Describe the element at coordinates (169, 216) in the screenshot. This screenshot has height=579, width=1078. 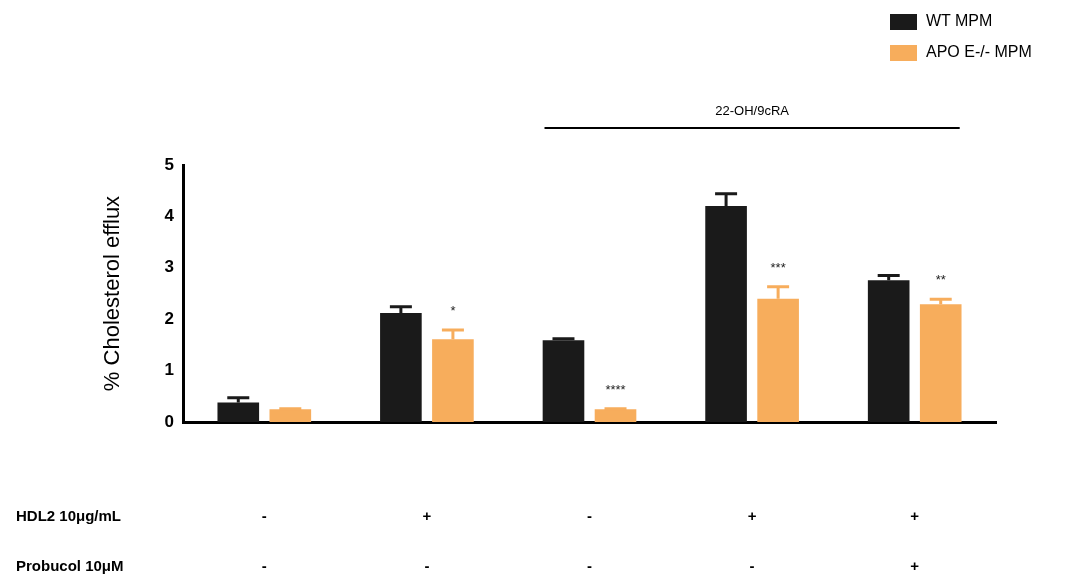
I see `y-tick-label: 4` at that location.